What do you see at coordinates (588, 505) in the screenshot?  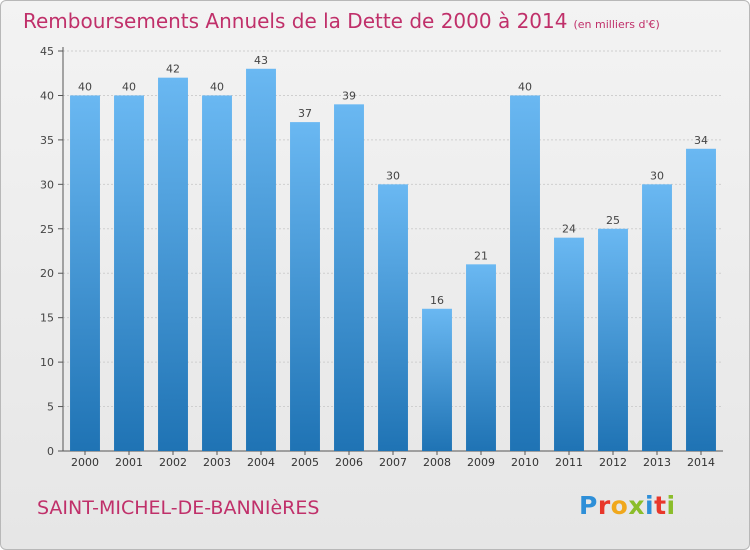 I see `logo-letter: P` at bounding box center [588, 505].